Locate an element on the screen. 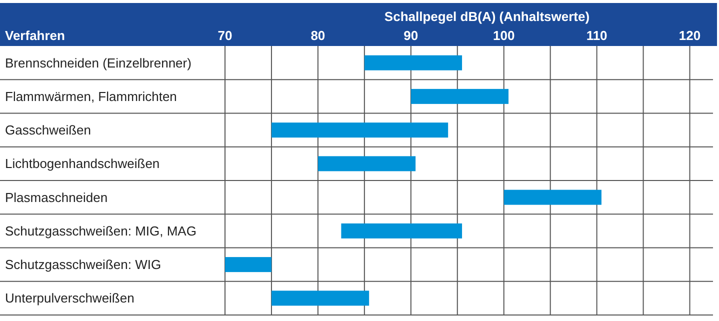 This screenshot has width=719, height=321. y-tick-label: Schutzgasschweißen: WIG is located at coordinates (83, 264).